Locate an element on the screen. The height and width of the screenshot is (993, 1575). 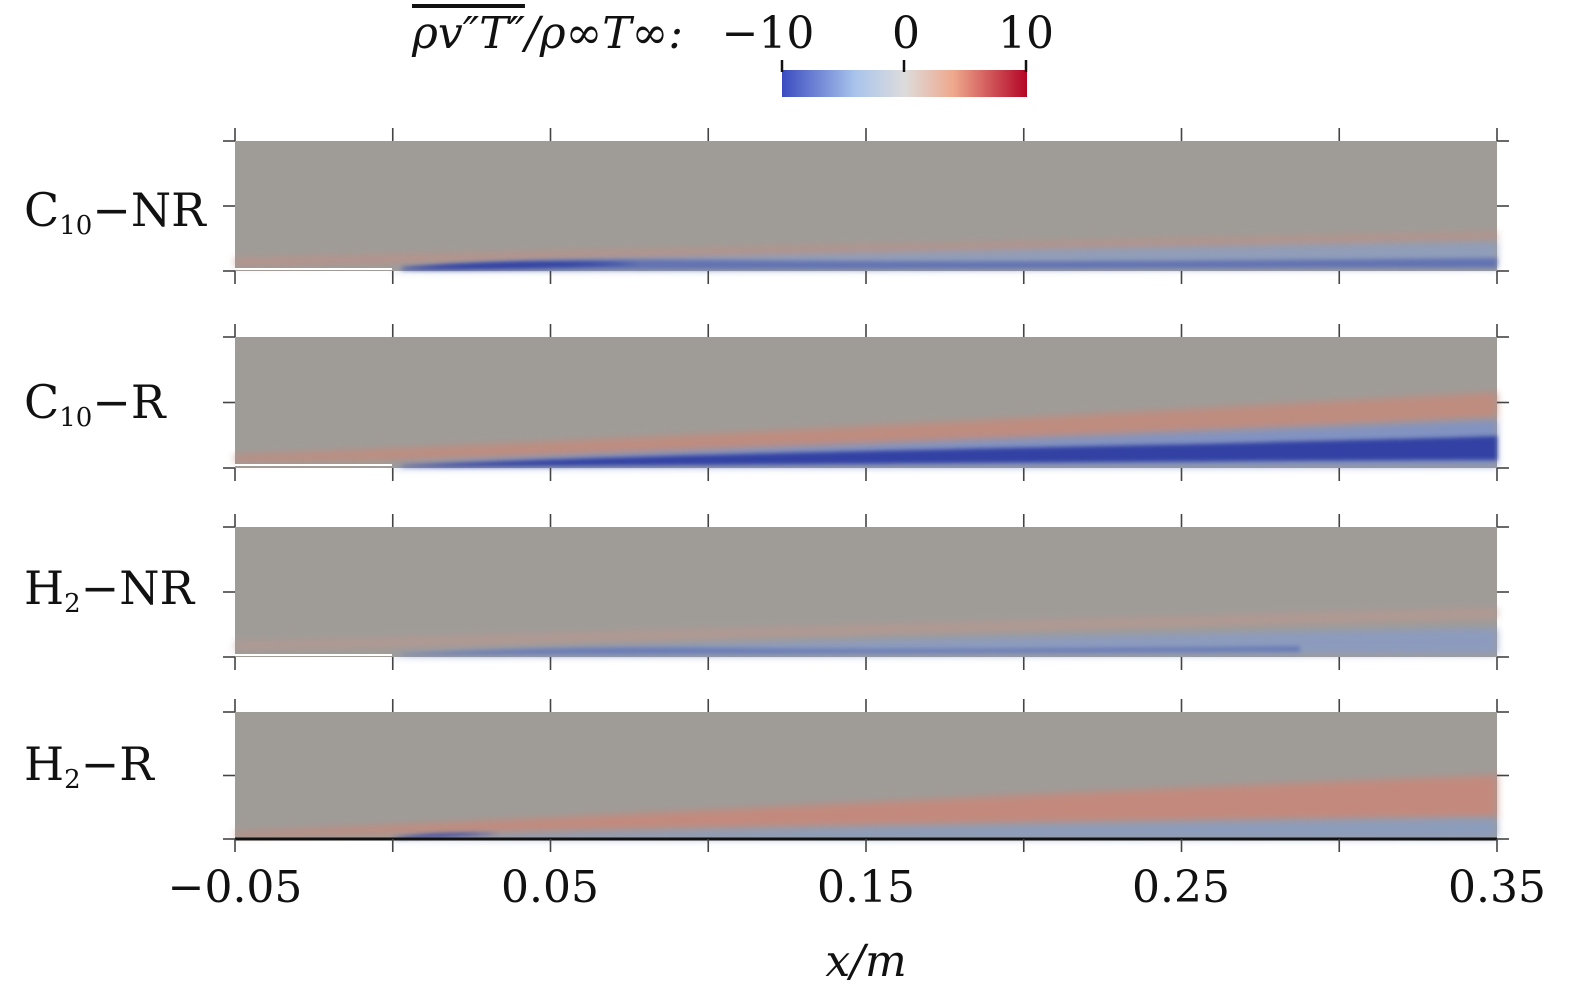
panel-c10-nr is located at coordinates (866, 206).